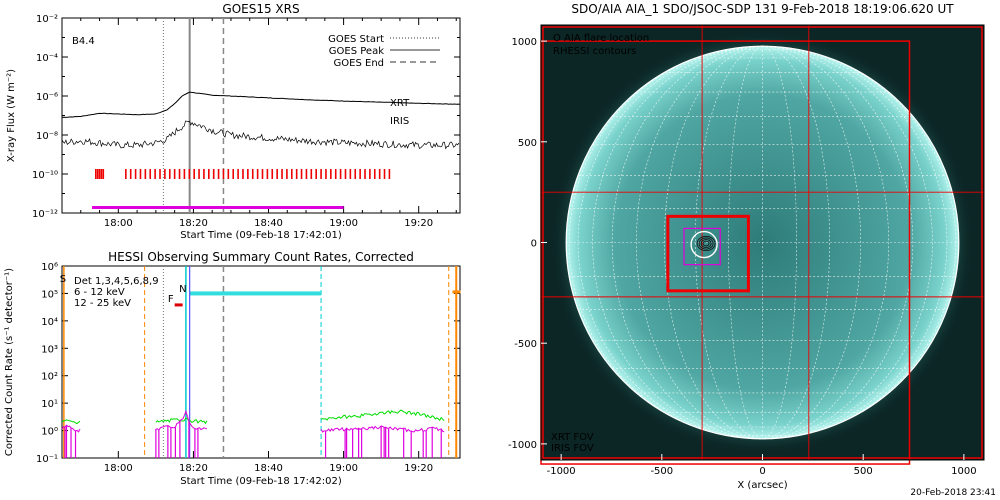 The image size is (1000, 500). I want to click on footer-timestamp: 20-Feb-2018 23:41, so click(953, 493).